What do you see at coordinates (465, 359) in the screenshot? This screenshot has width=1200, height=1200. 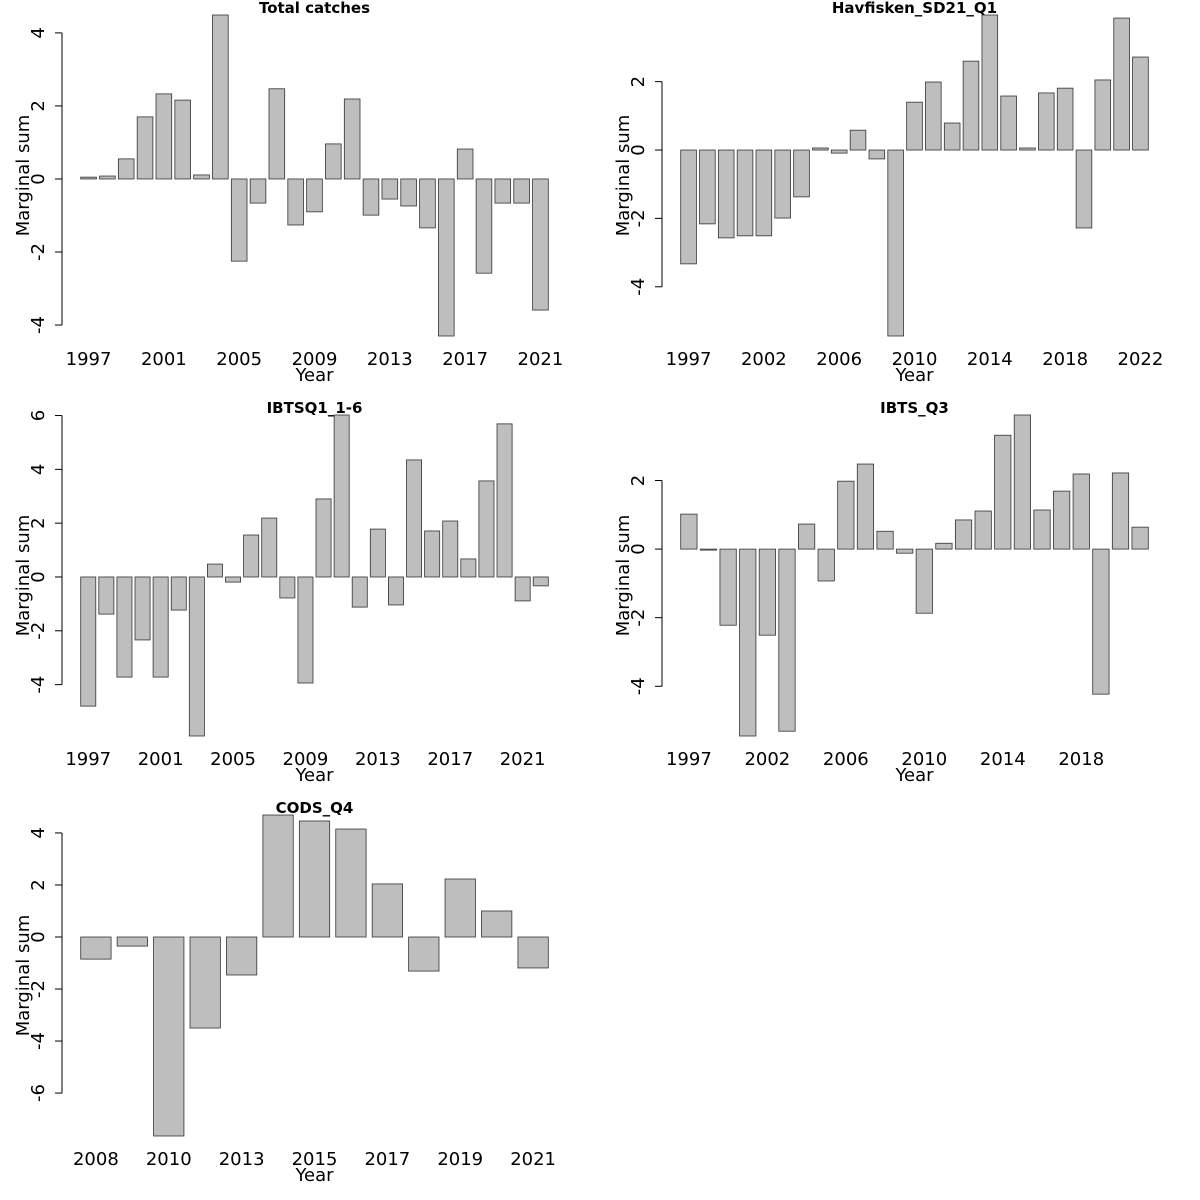 I see `x-tick-label: 2017` at bounding box center [465, 359].